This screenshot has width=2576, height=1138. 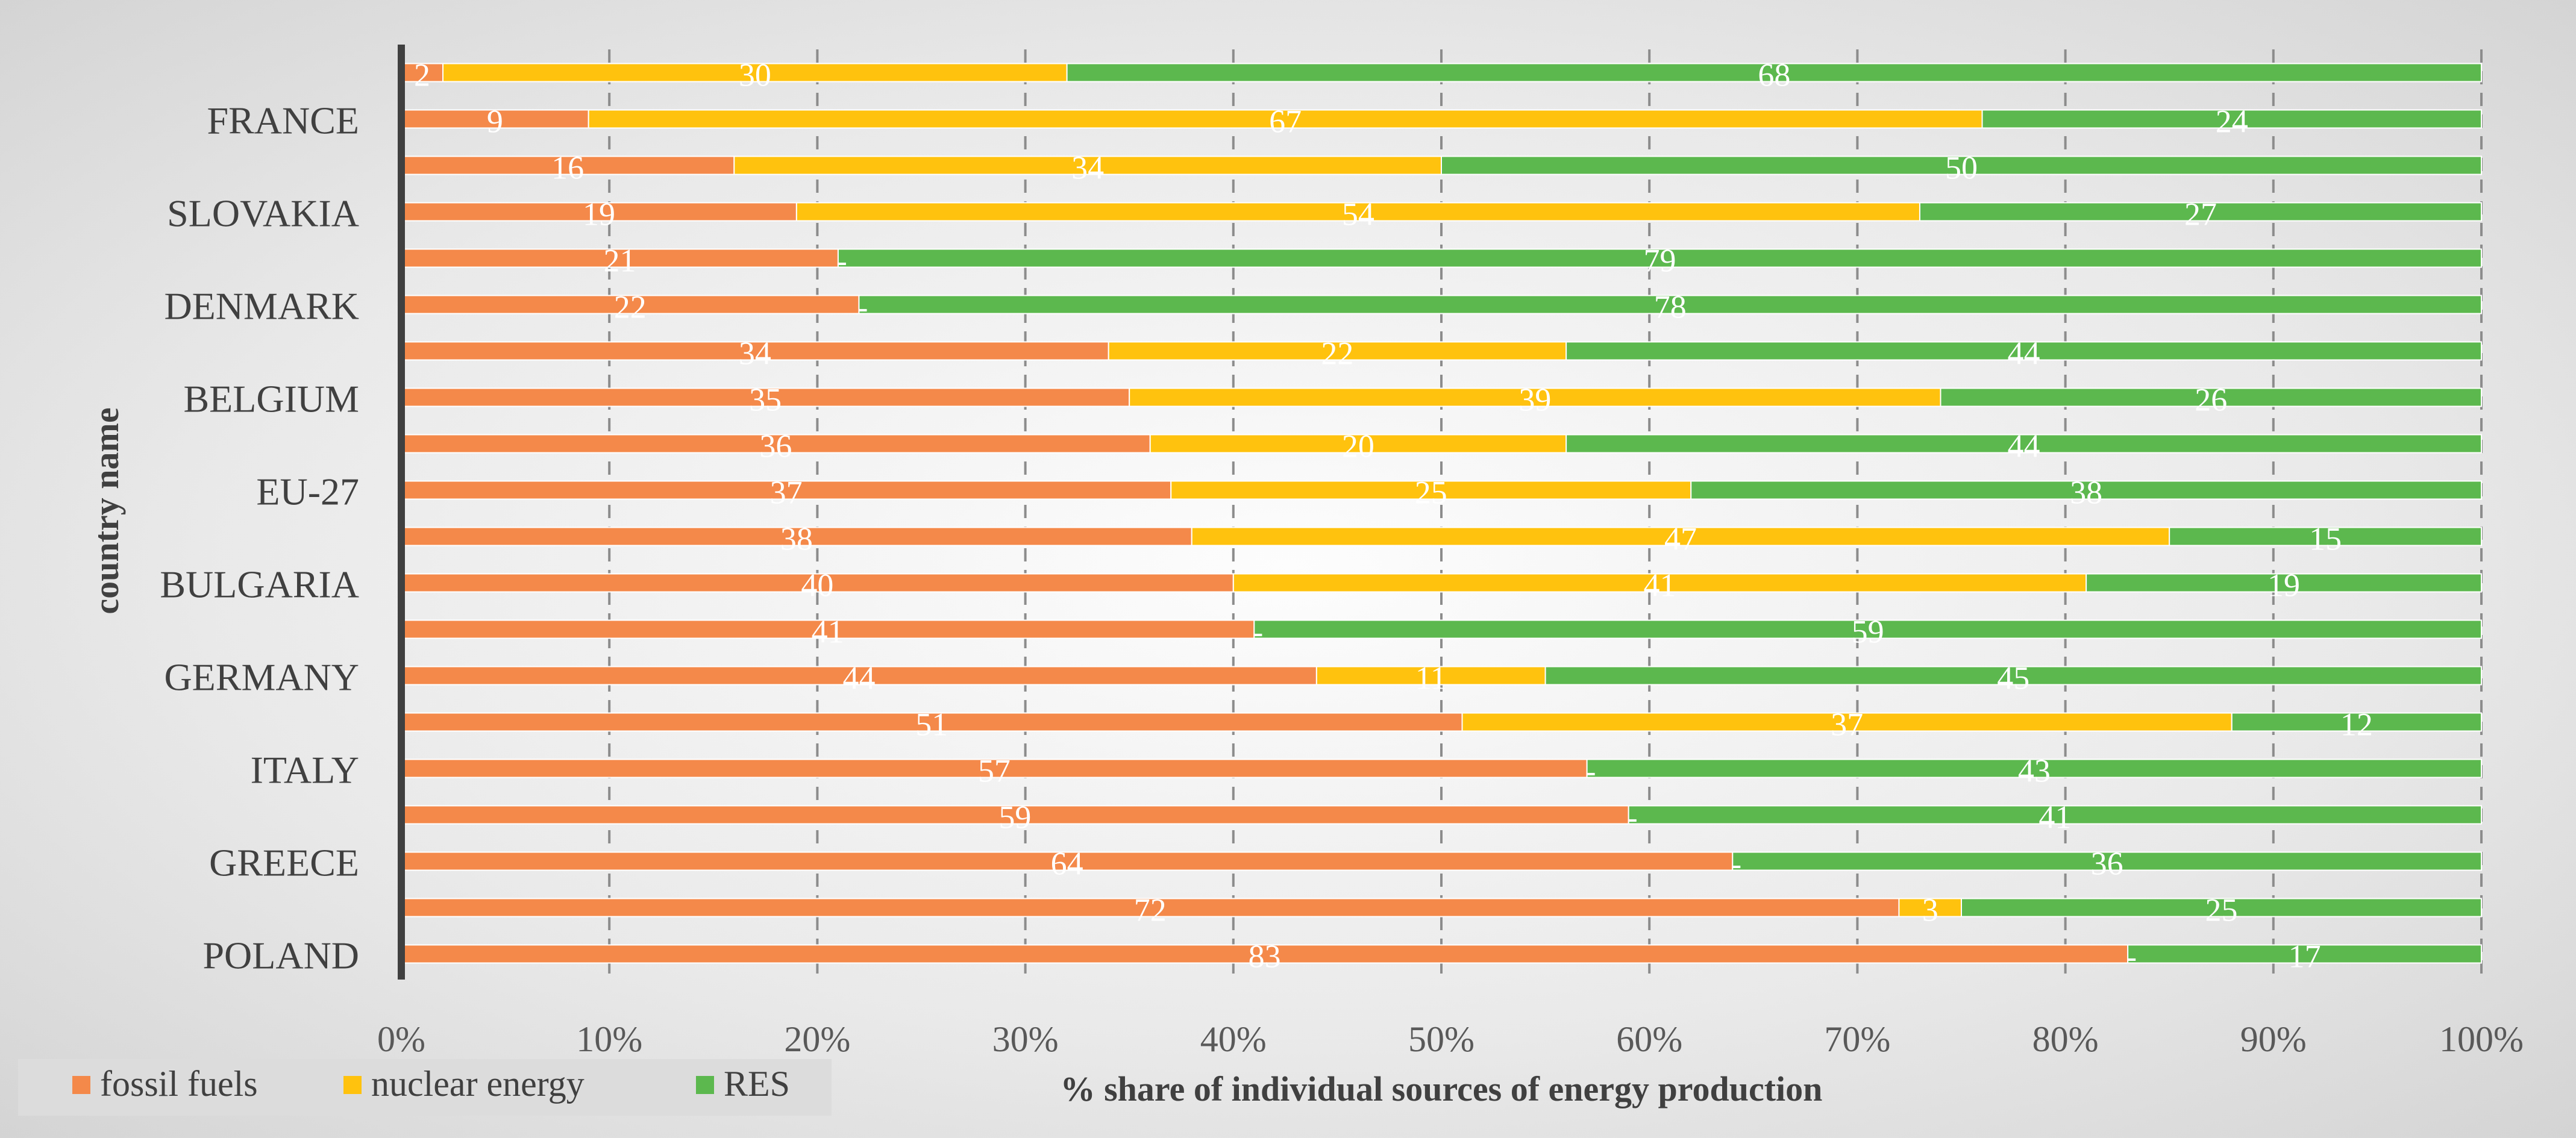 I want to click on x-tick-label: 100%, so click(x=2481, y=1039).